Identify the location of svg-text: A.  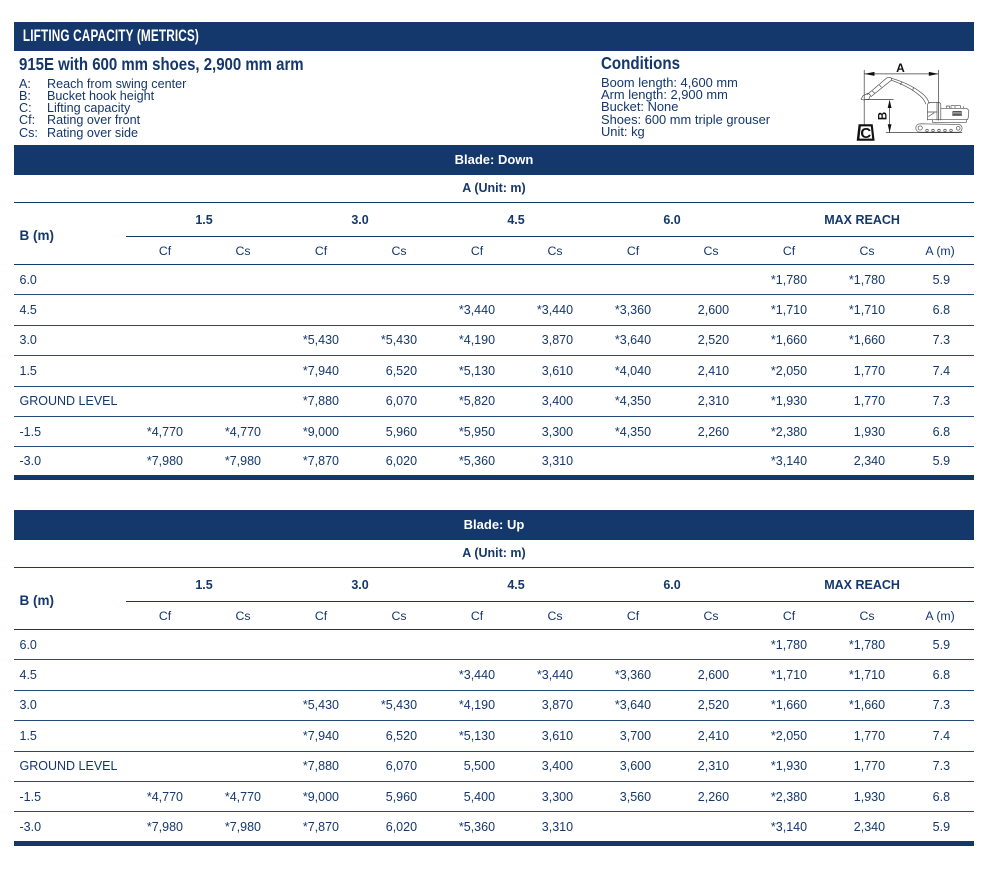
(900, 68).